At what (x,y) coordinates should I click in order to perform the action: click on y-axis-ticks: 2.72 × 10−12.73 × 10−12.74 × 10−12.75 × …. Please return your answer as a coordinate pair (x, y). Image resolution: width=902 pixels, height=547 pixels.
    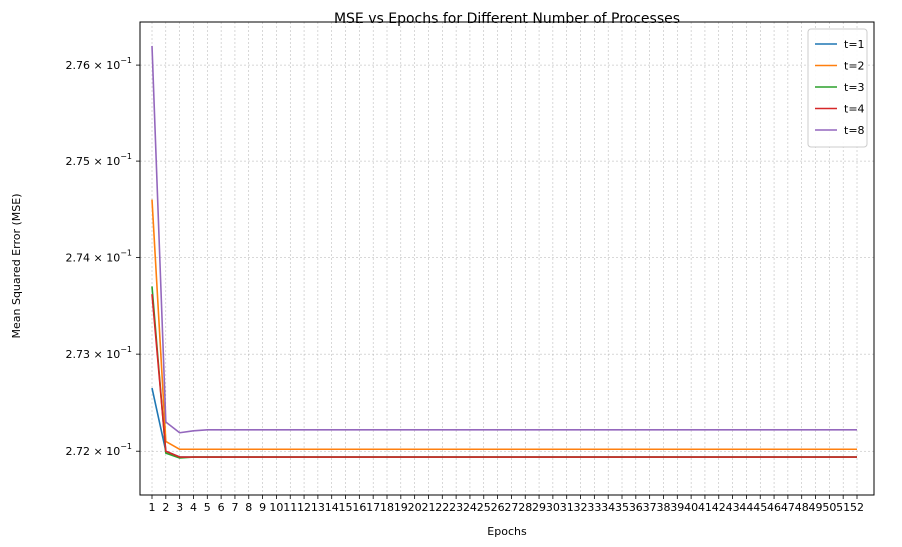
    Looking at the image, I should click on (102, 257).